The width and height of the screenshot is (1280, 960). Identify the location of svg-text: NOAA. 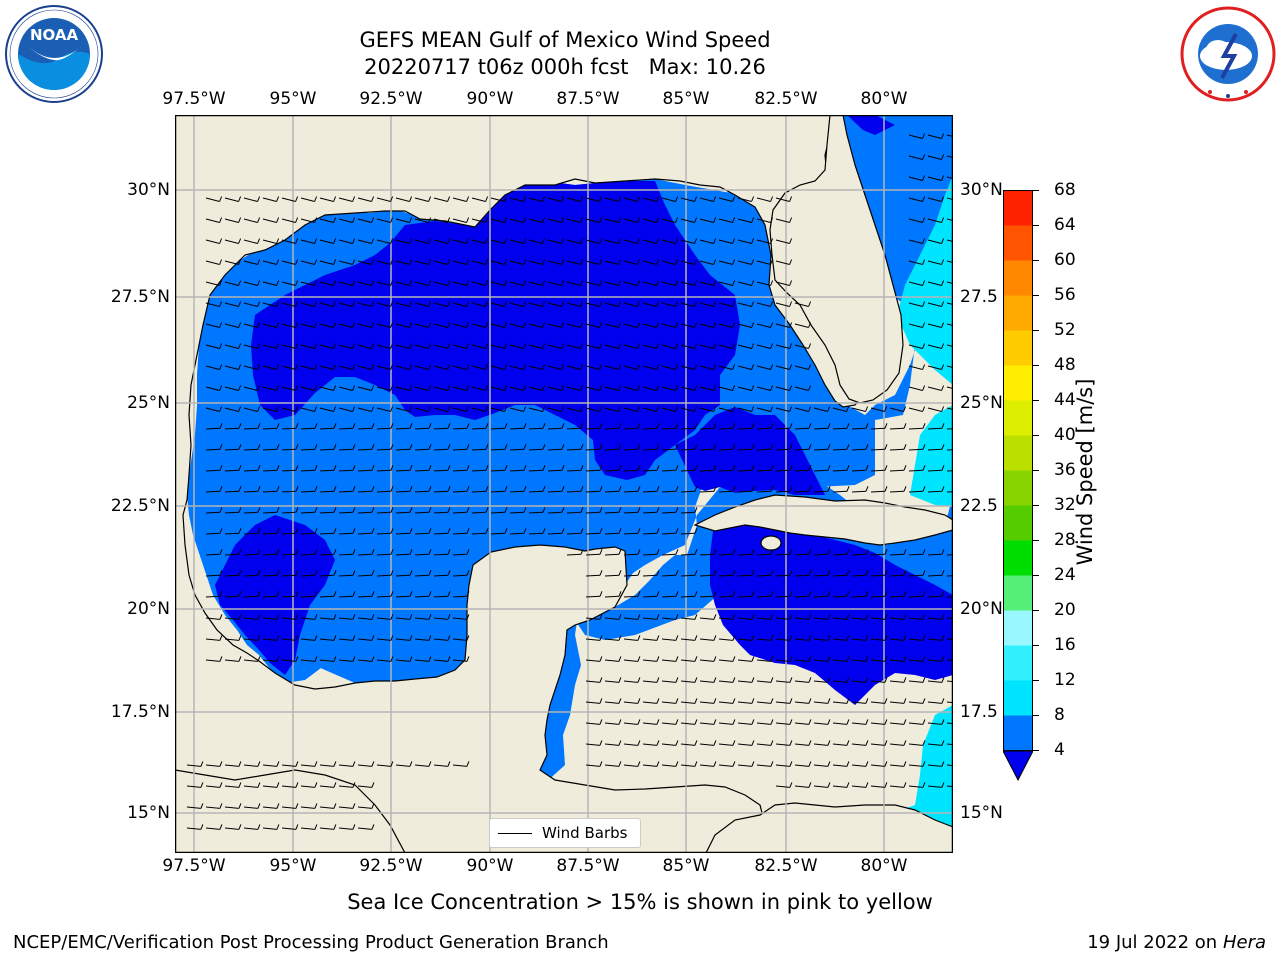
(54, 35).